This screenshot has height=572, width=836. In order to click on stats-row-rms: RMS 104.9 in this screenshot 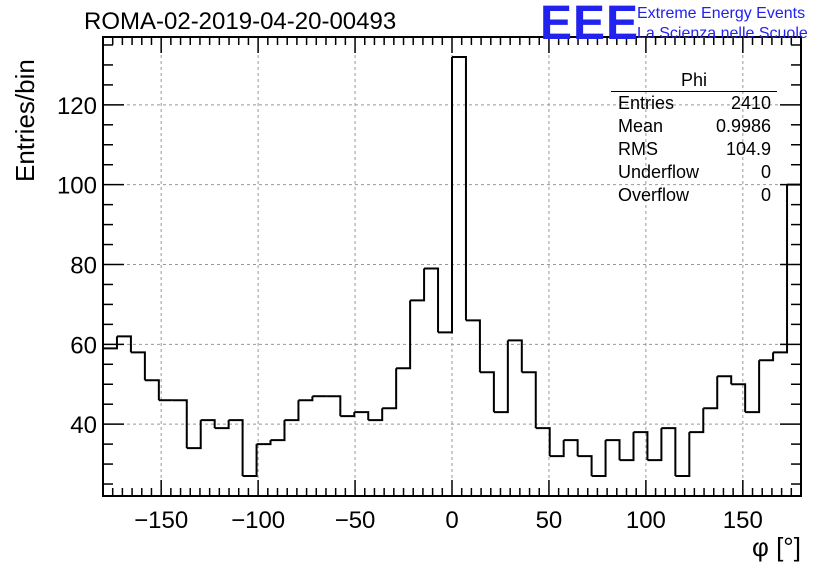, I will do `click(694, 149)`.